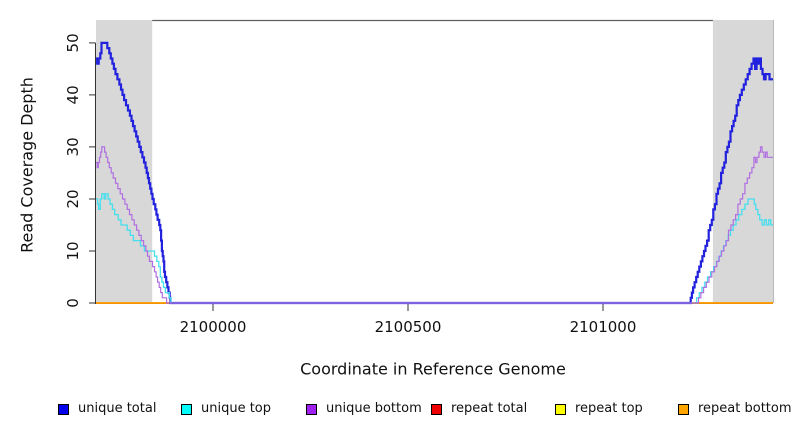  I want to click on legend-item-unique-top: unique top, so click(226, 409).